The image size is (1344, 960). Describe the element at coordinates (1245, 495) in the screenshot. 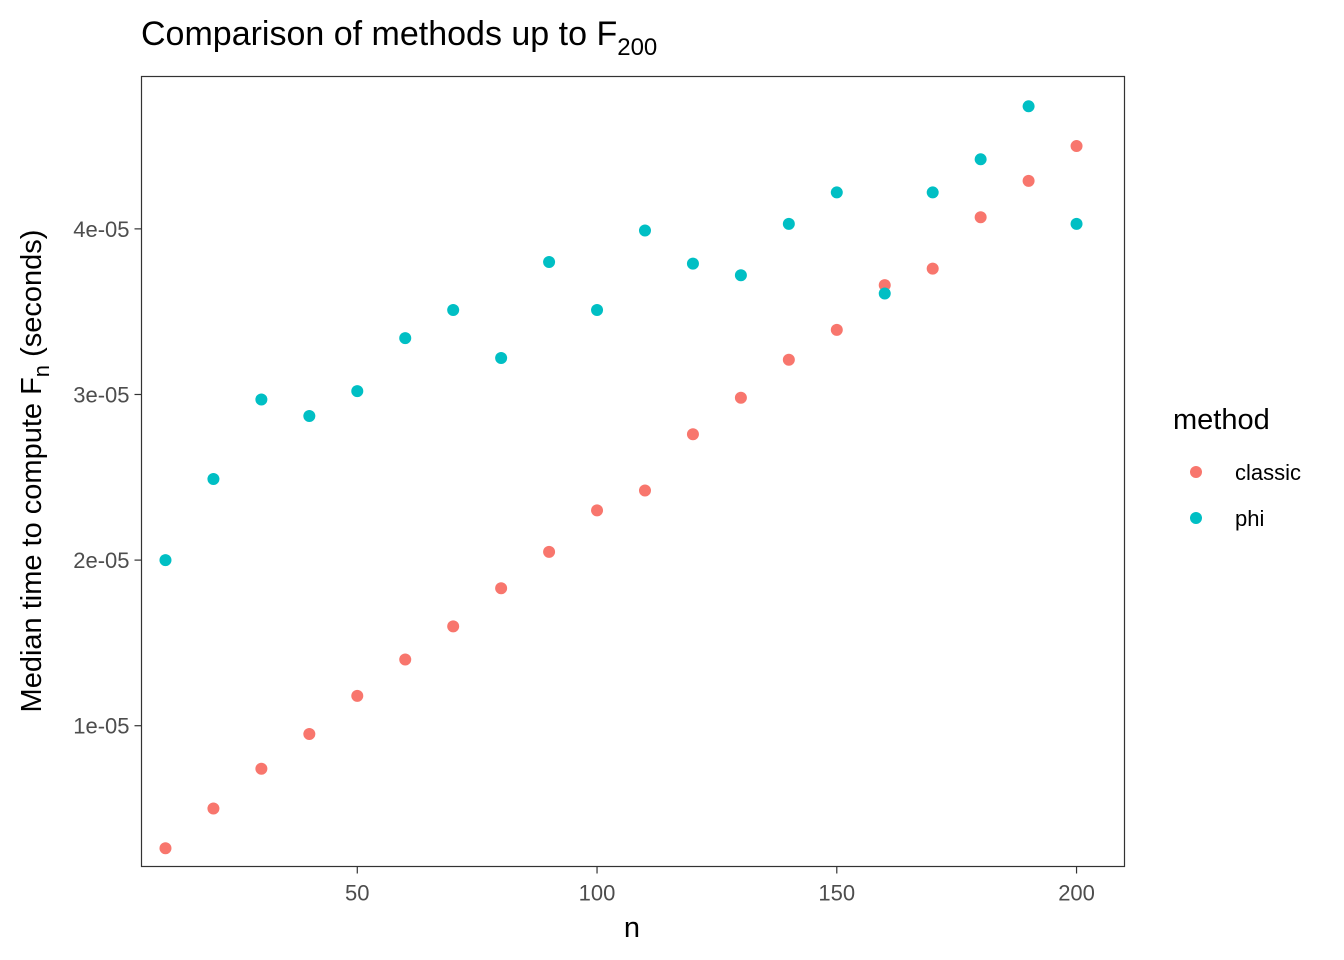

I see `legend-items: classic phi` at that location.